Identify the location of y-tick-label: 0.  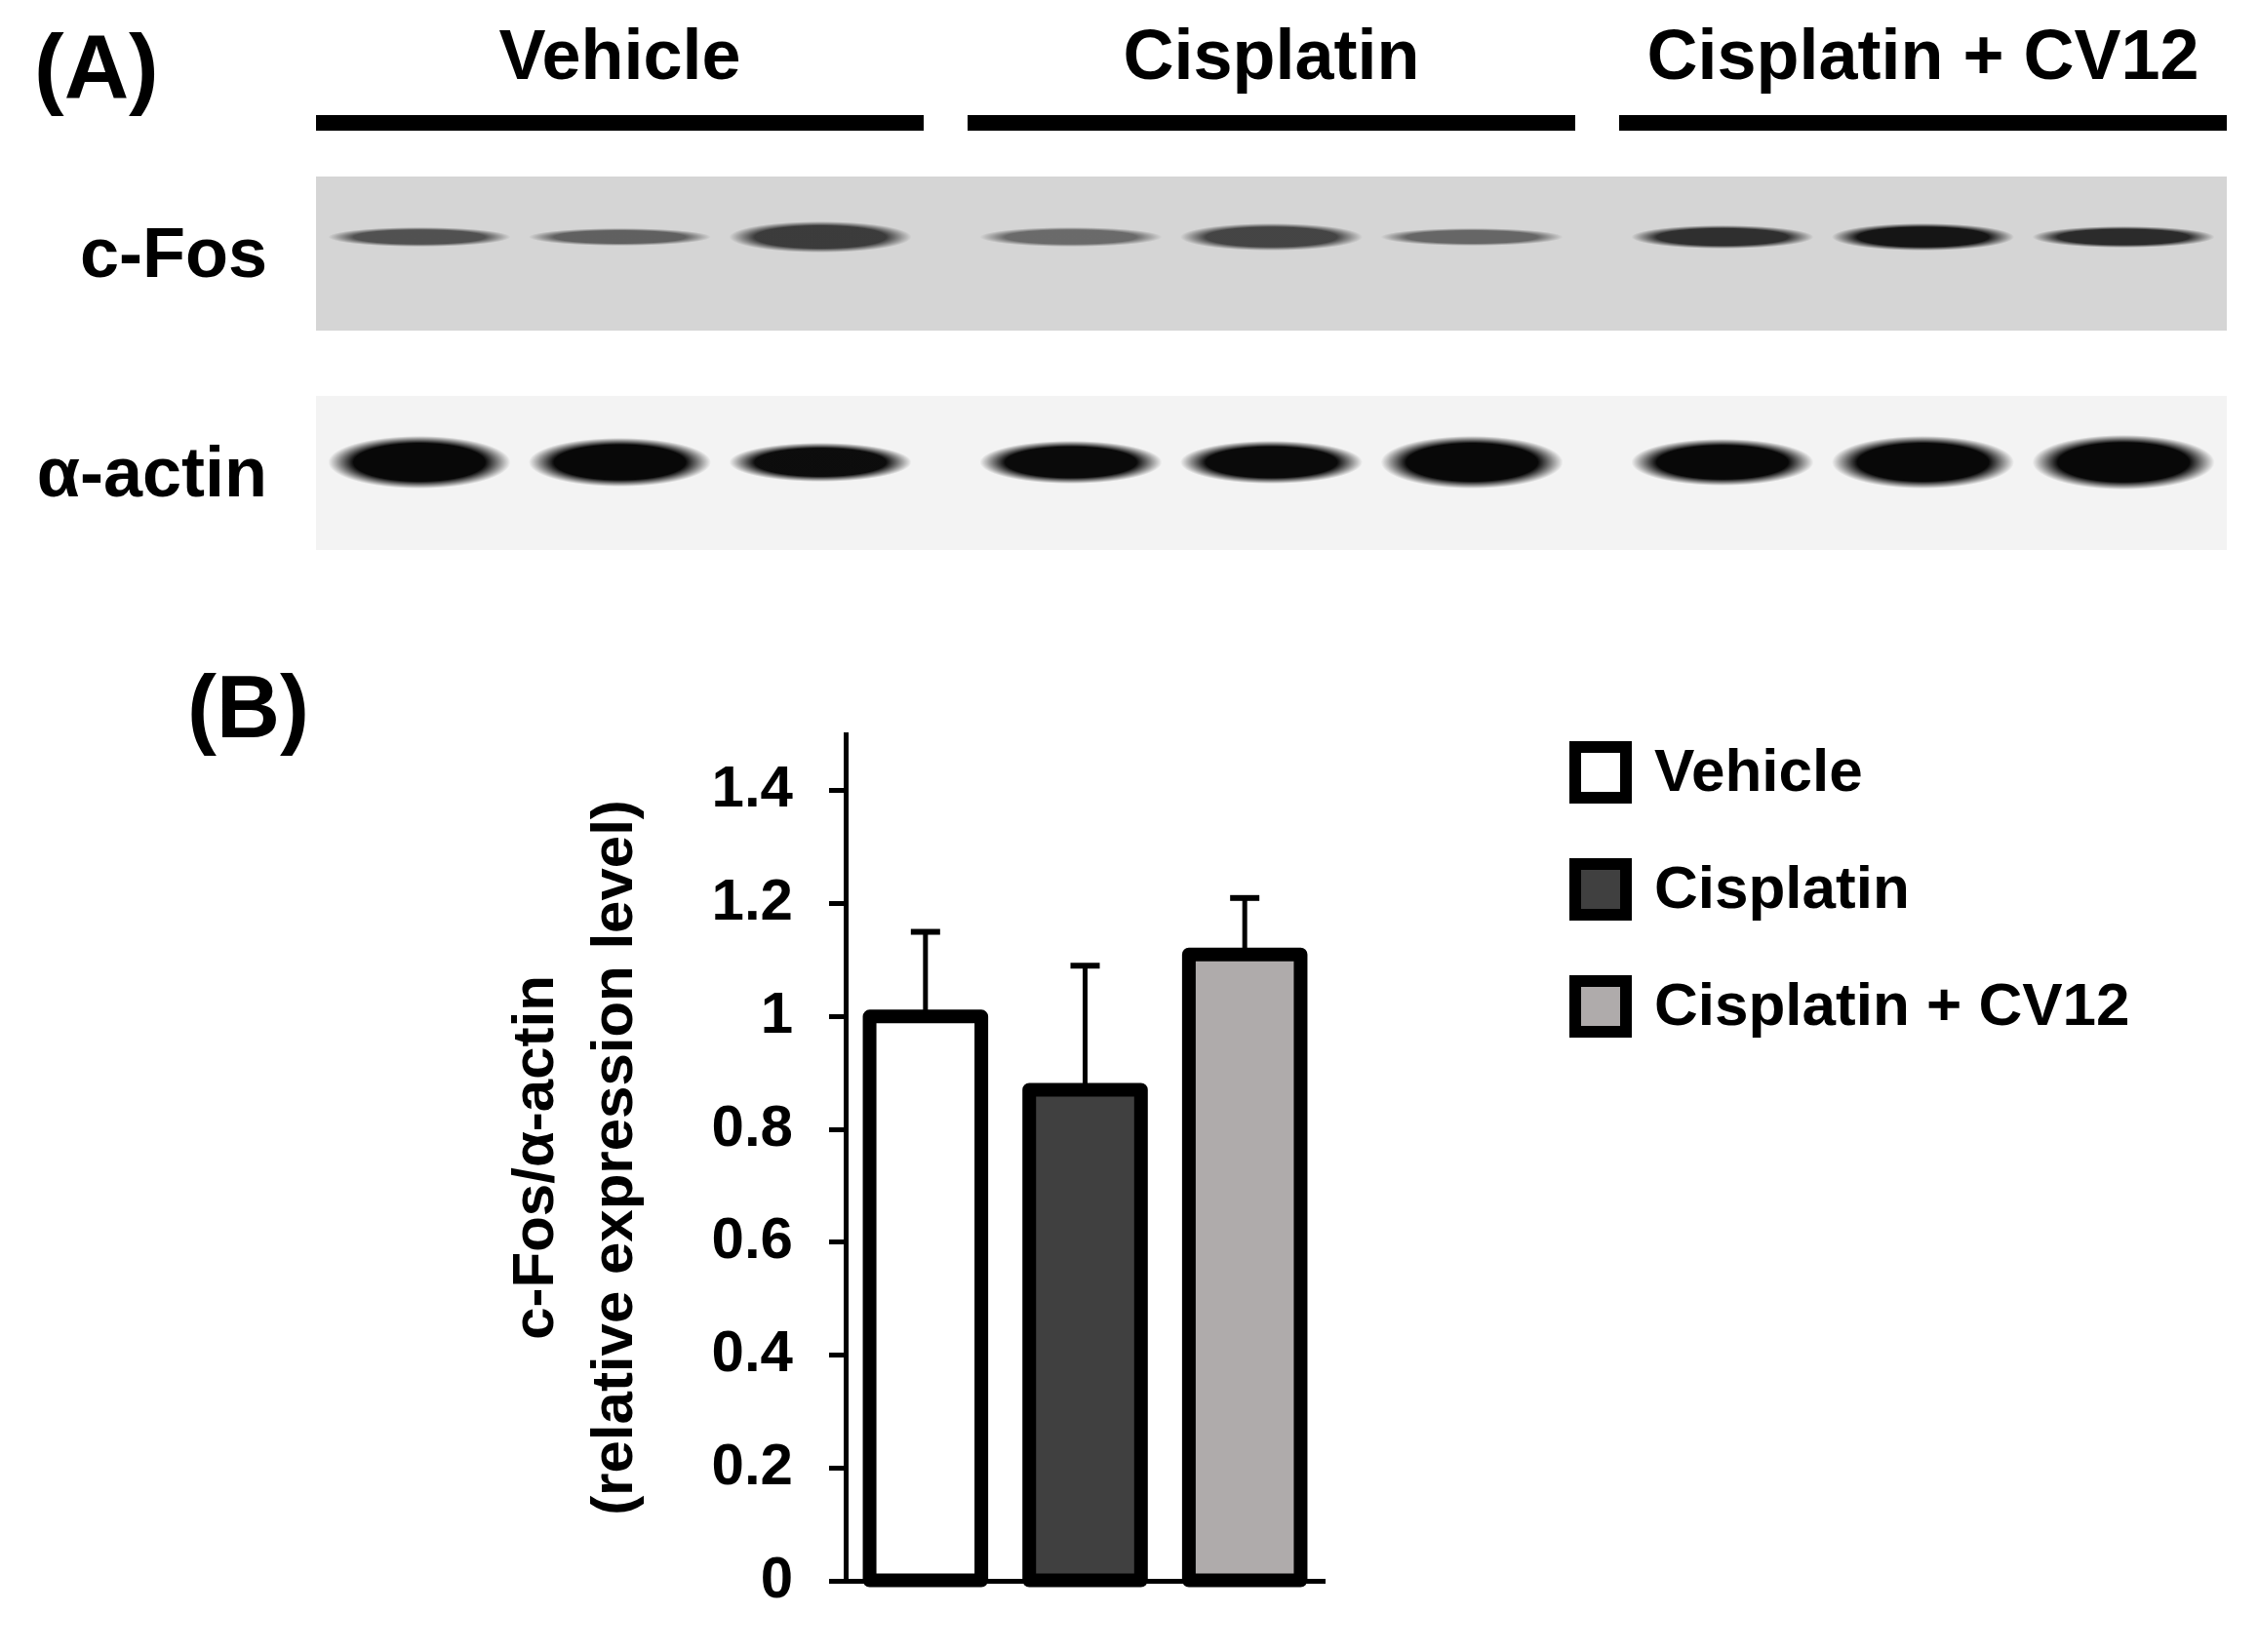
(776, 1577).